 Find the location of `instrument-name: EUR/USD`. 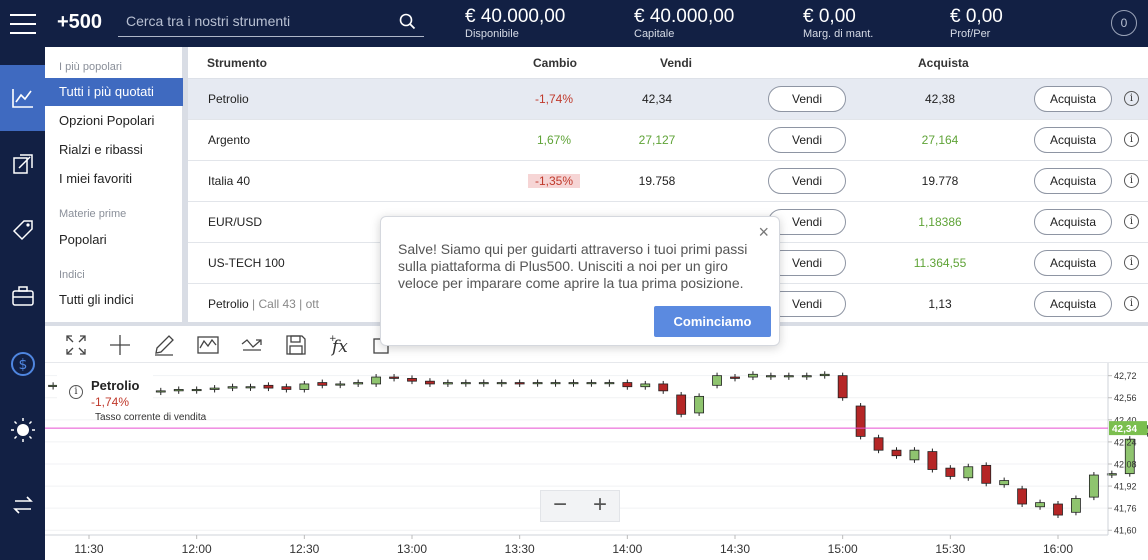

instrument-name: EUR/USD is located at coordinates (235, 222).